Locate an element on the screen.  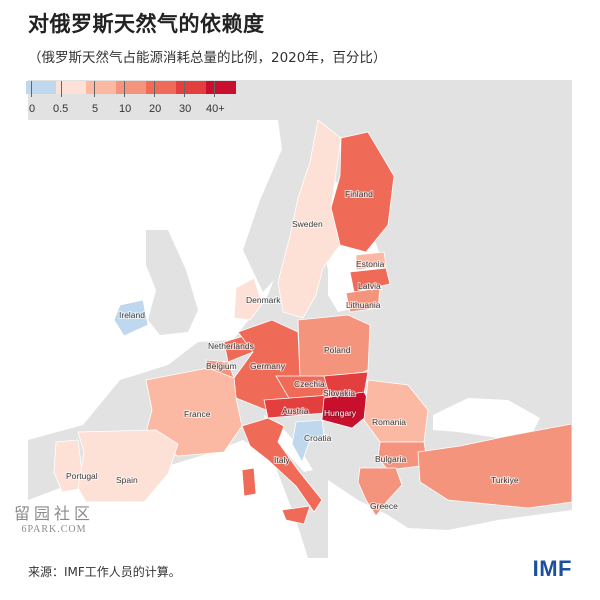
label-lithuania: Lithuania is located at coordinates (363, 305).